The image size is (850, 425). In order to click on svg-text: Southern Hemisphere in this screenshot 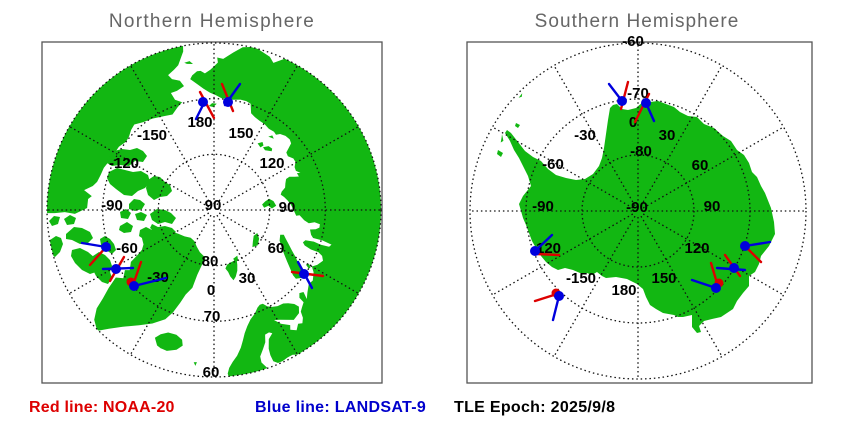, I will do `click(637, 21)`.